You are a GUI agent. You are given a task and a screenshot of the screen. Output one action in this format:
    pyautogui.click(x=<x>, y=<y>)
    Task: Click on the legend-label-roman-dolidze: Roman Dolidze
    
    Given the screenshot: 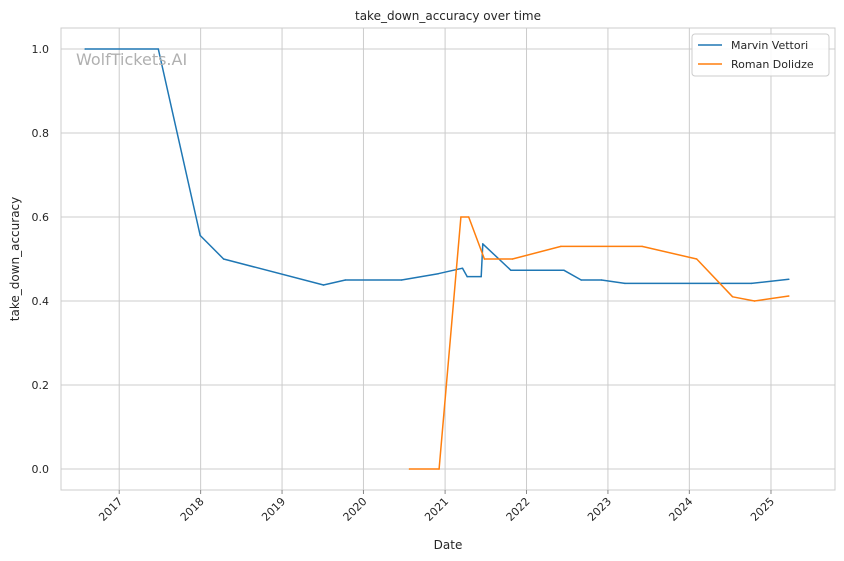 What is the action you would take?
    pyautogui.click(x=772, y=64)
    